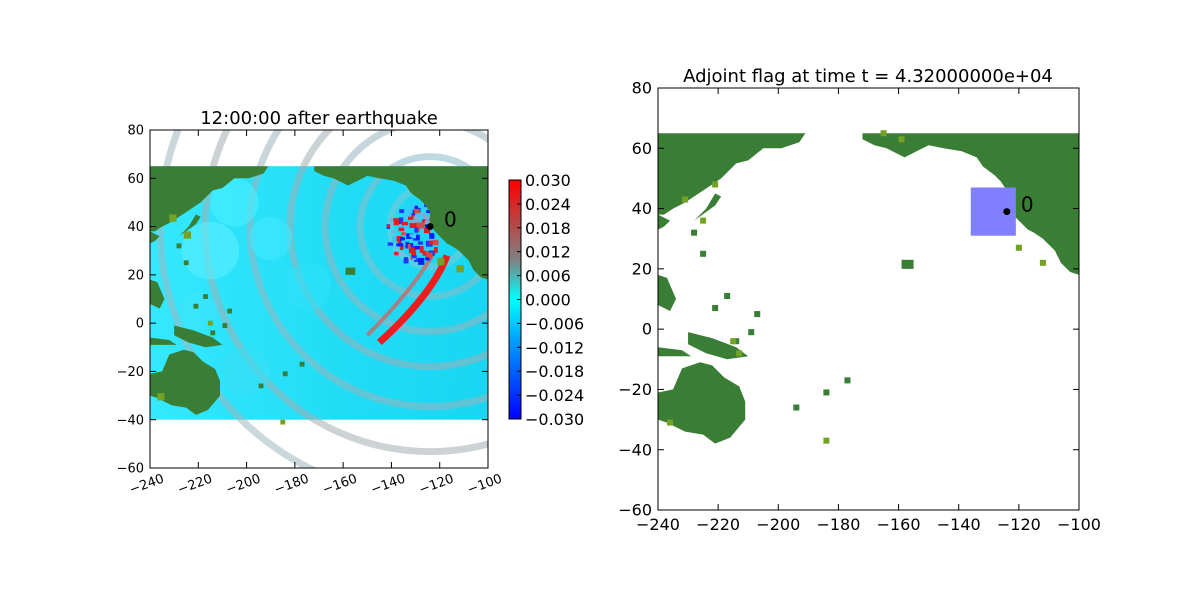 This screenshot has width=1200, height=600. What do you see at coordinates (658, 524) in the screenshot?
I see `x-tick-label: −240` at bounding box center [658, 524].